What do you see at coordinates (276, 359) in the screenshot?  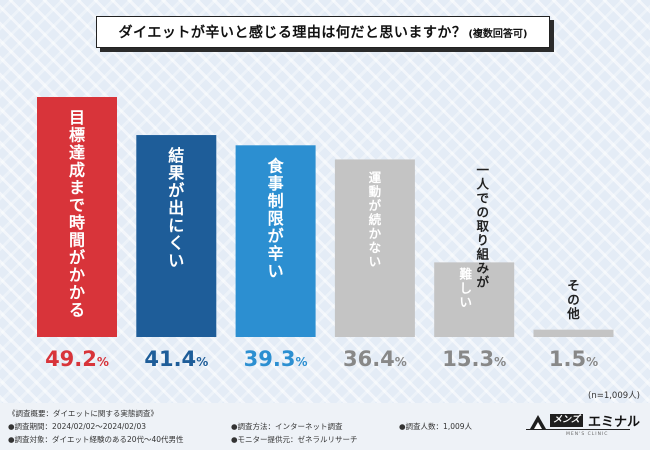 I see `value-label-2: 39.3%` at bounding box center [276, 359].